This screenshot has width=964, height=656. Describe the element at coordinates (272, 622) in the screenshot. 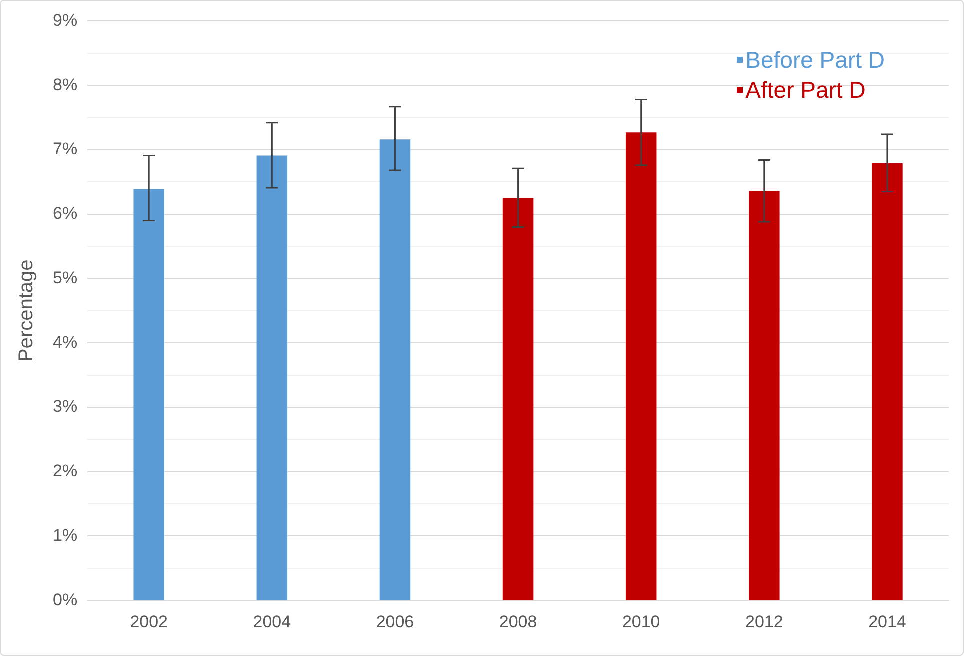

I see `x-tick-label: 2004` at that location.